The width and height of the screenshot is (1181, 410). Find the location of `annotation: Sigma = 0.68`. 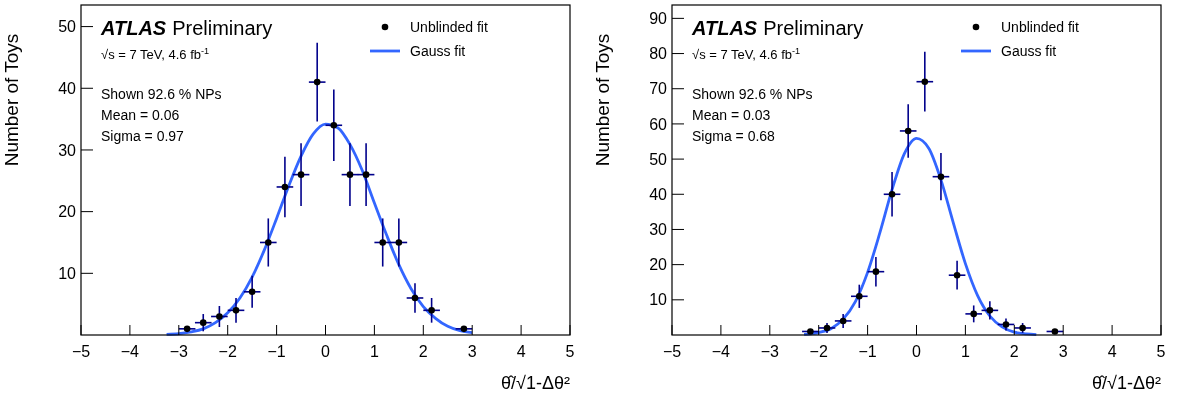

annotation: Sigma = 0.68 is located at coordinates (734, 136).